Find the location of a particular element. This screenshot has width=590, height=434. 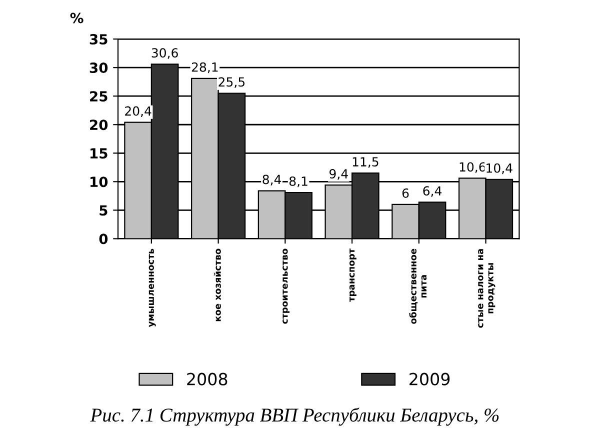

data-label: 20,4 is located at coordinates (138, 112).